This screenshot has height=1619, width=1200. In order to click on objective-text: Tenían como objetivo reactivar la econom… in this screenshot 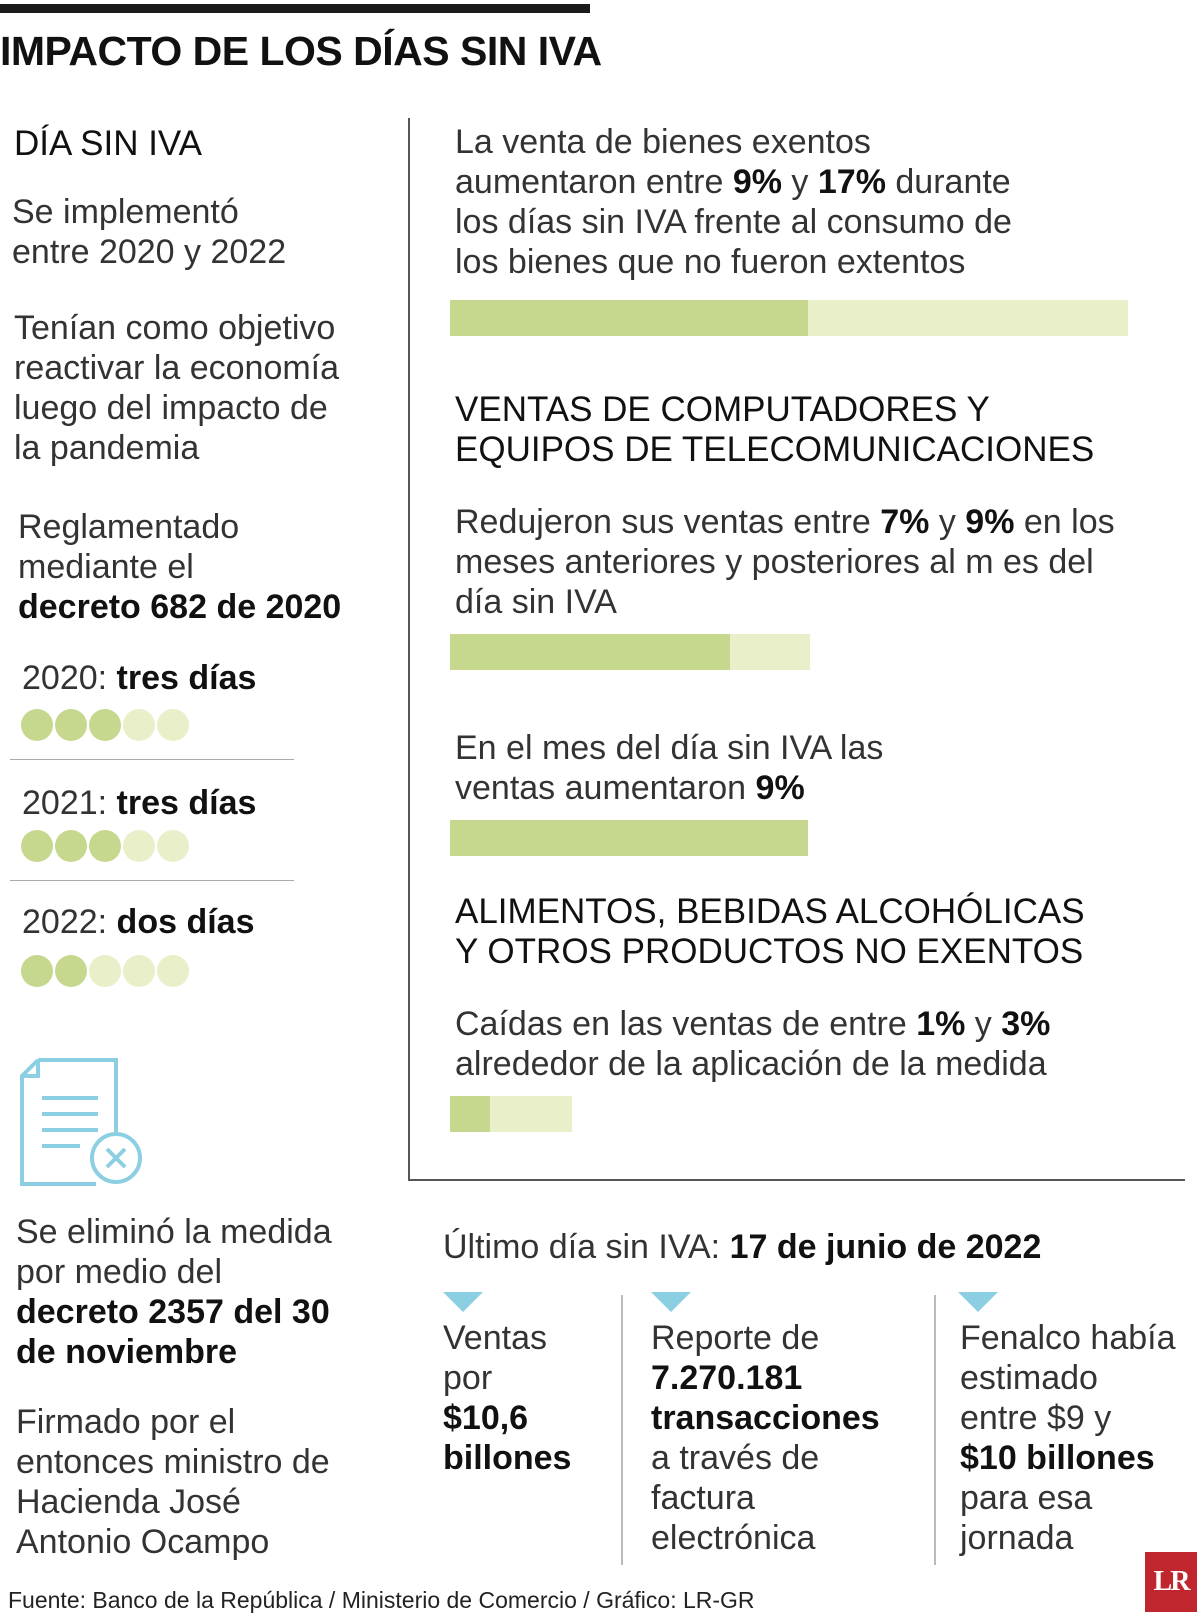, I will do `click(177, 388)`.